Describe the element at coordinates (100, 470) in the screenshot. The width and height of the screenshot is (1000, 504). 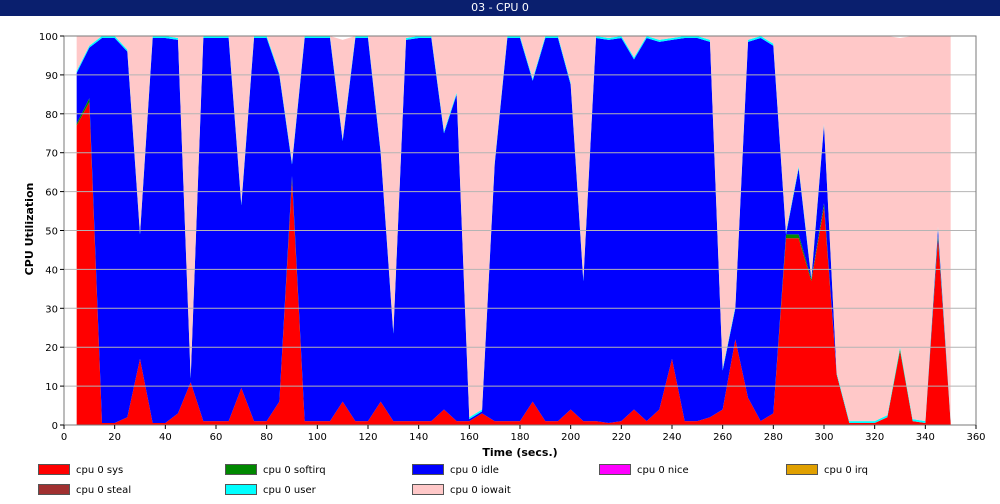
I see `legend-label: cpu 0 sys` at that location.